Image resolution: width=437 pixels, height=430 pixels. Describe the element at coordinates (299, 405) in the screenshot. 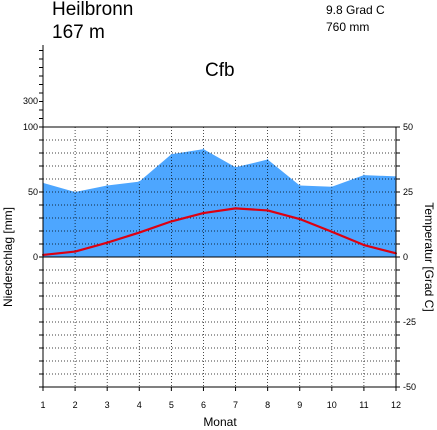

I see `month-tick-label: 9` at that location.